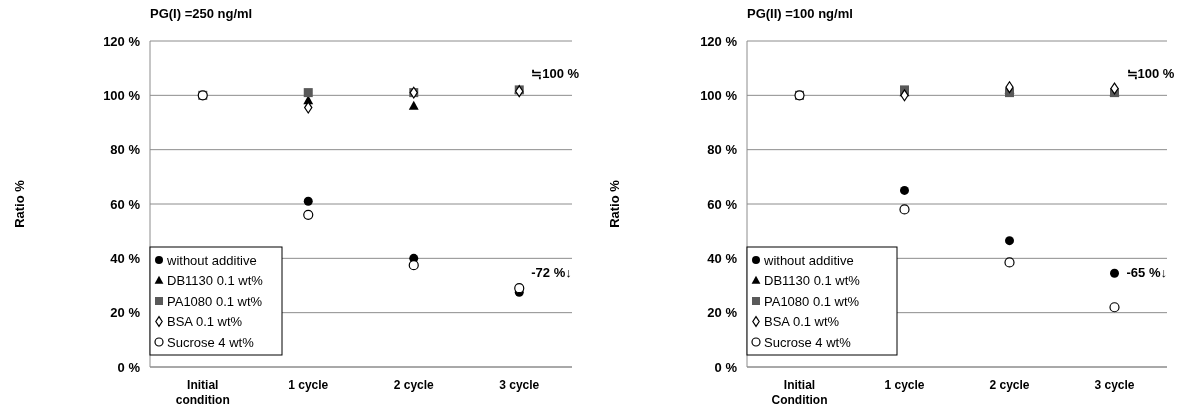  What do you see at coordinates (1146, 273) in the screenshot?
I see `annotation: -65 %↓` at bounding box center [1146, 273].